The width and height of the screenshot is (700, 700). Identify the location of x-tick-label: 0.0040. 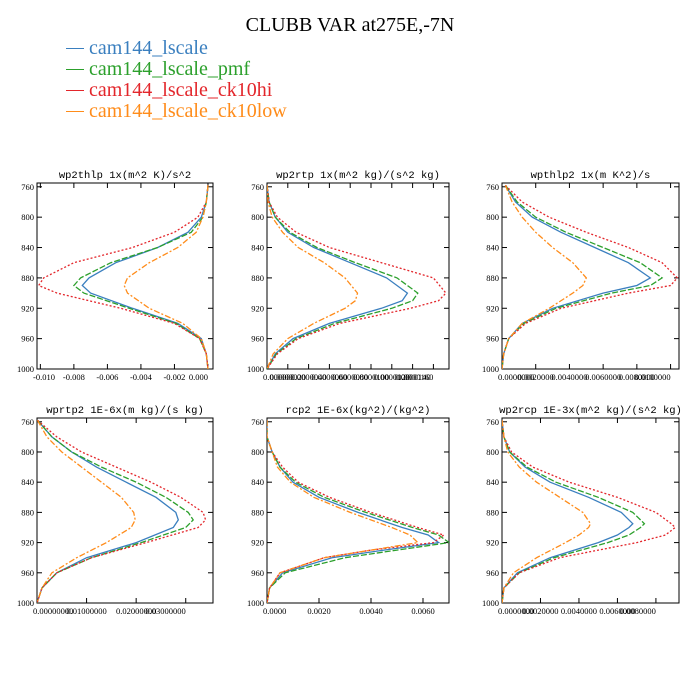
(370, 611).